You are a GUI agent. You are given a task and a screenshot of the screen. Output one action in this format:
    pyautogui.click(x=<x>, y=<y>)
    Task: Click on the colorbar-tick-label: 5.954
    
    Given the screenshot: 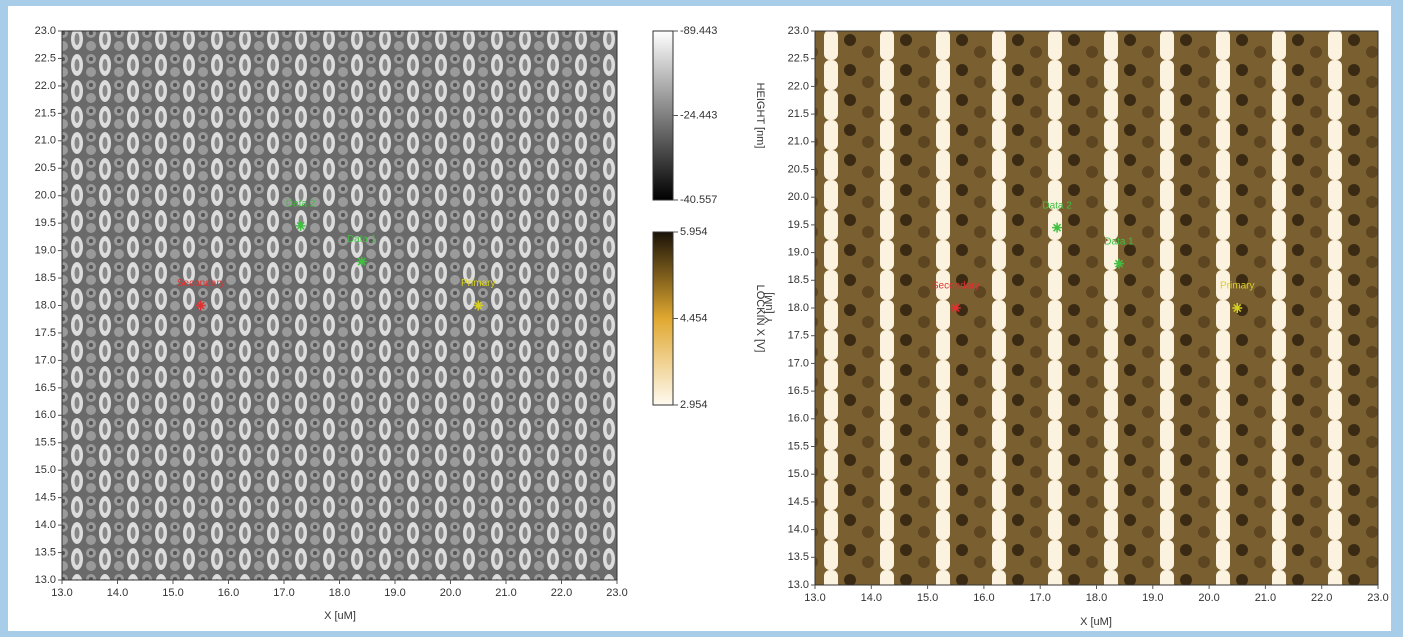 What is the action you would take?
    pyautogui.click(x=694, y=232)
    